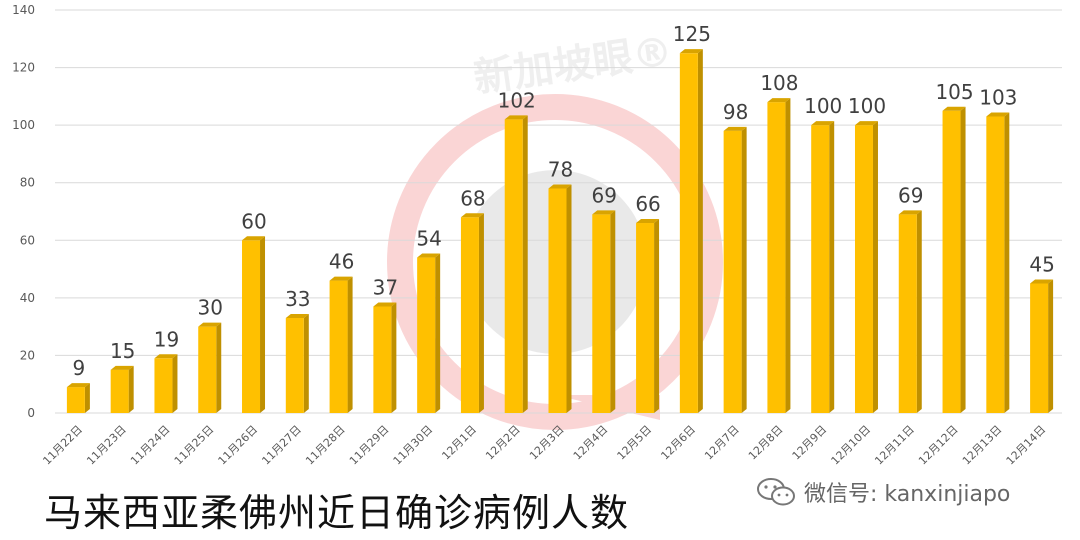 Image resolution: width=1080 pixels, height=540 pixels. I want to click on x-tick-label: 11月26日, so click(238, 445).